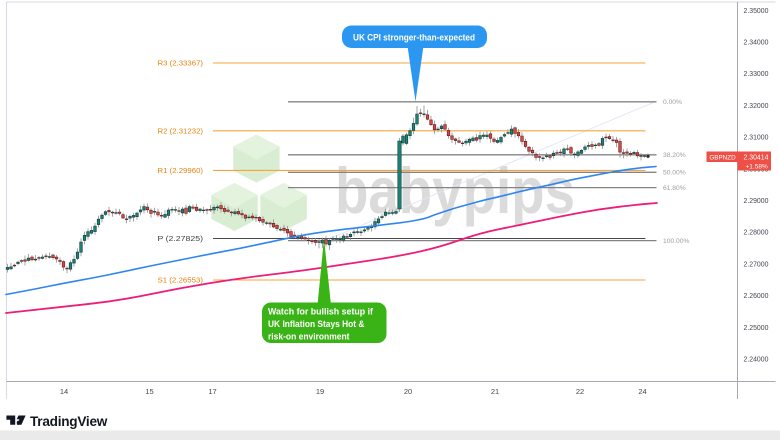 The image size is (780, 445). Describe the element at coordinates (722, 157) in the screenshot. I see `svg-text: GBPNZD` at that location.